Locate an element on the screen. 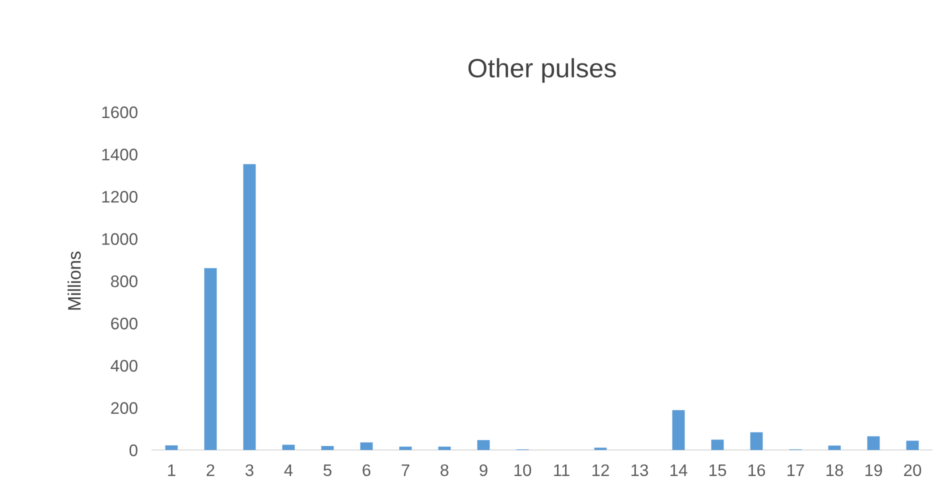 The width and height of the screenshot is (947, 503). x-tick-label: 19 is located at coordinates (874, 470).